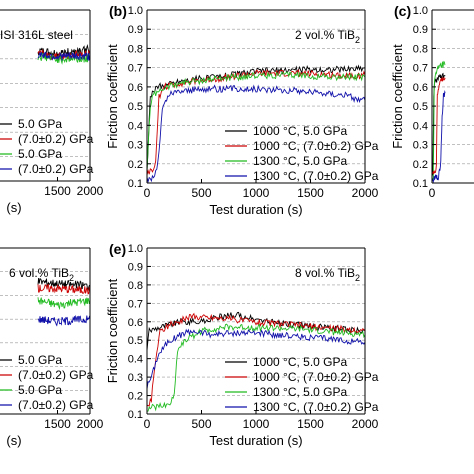 Image resolution: width=474 pixels, height=474 pixels. I want to click on annotation: ISI 316L steel, so click(36, 35).